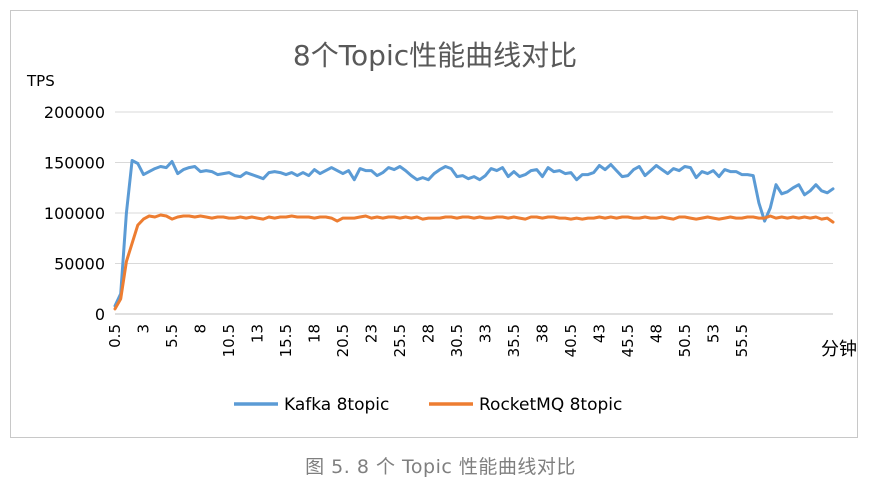 The height and width of the screenshot is (493, 881). I want to click on y-tick-labels: 0 50000 100000 150000 200000, so click(74, 213).